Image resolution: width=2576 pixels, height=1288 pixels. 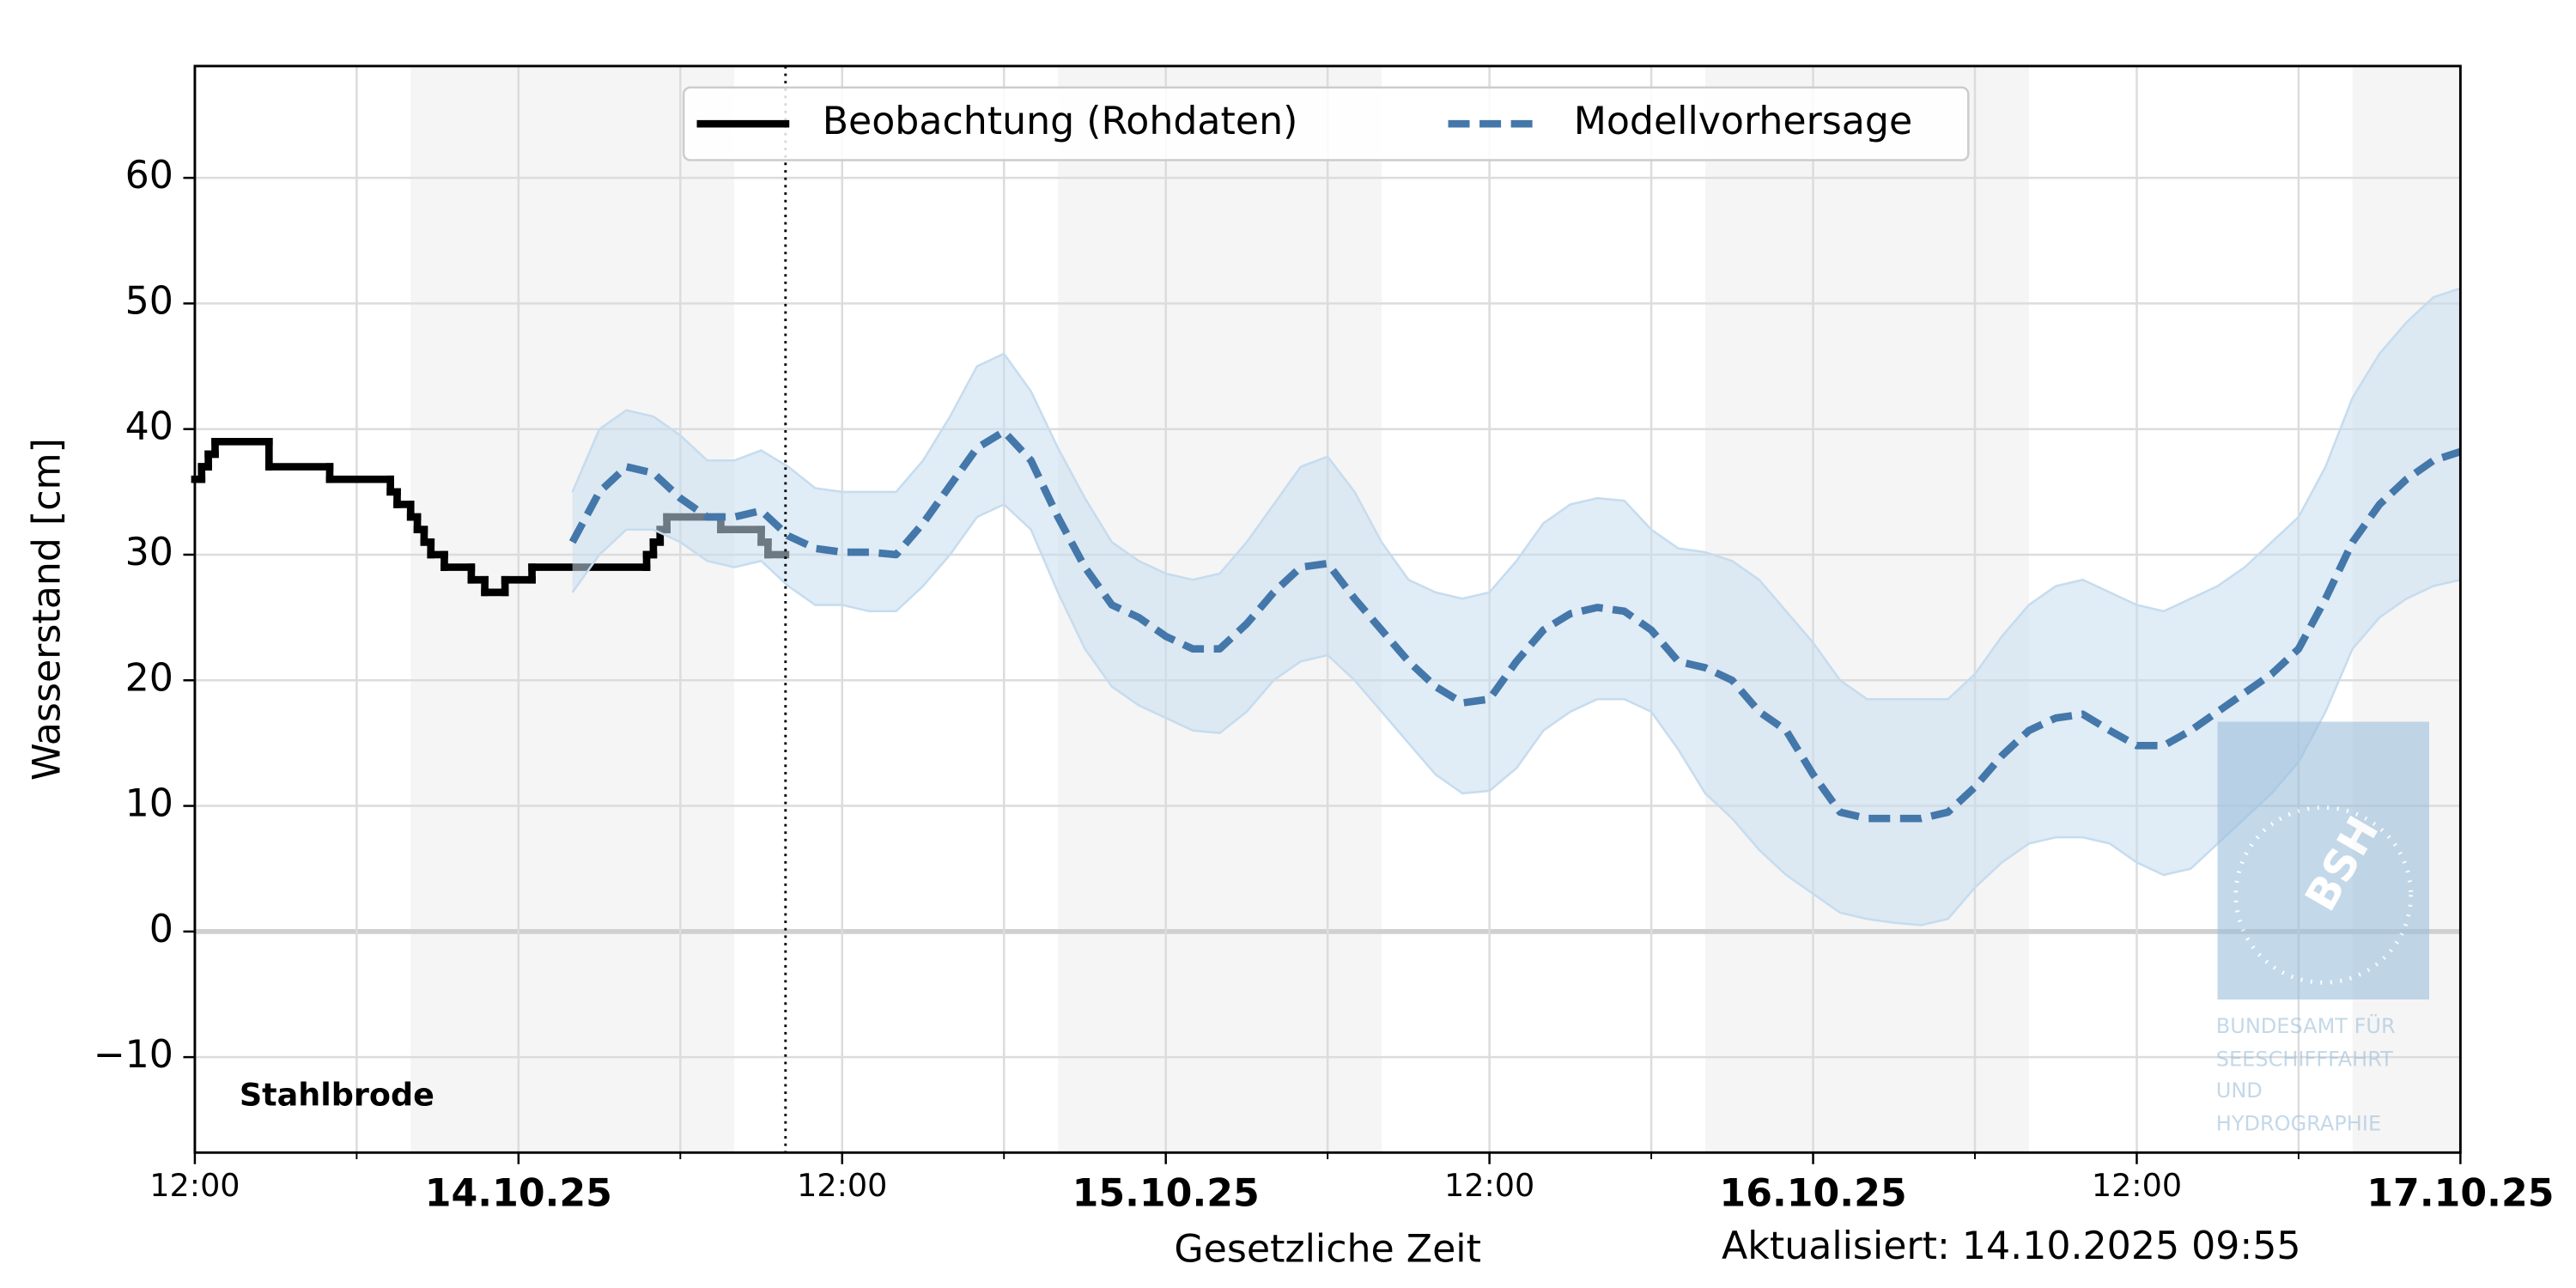 I want to click on legend: Beobachtung (Rohdaten) Modellvorhersage, so click(x=1326, y=123).